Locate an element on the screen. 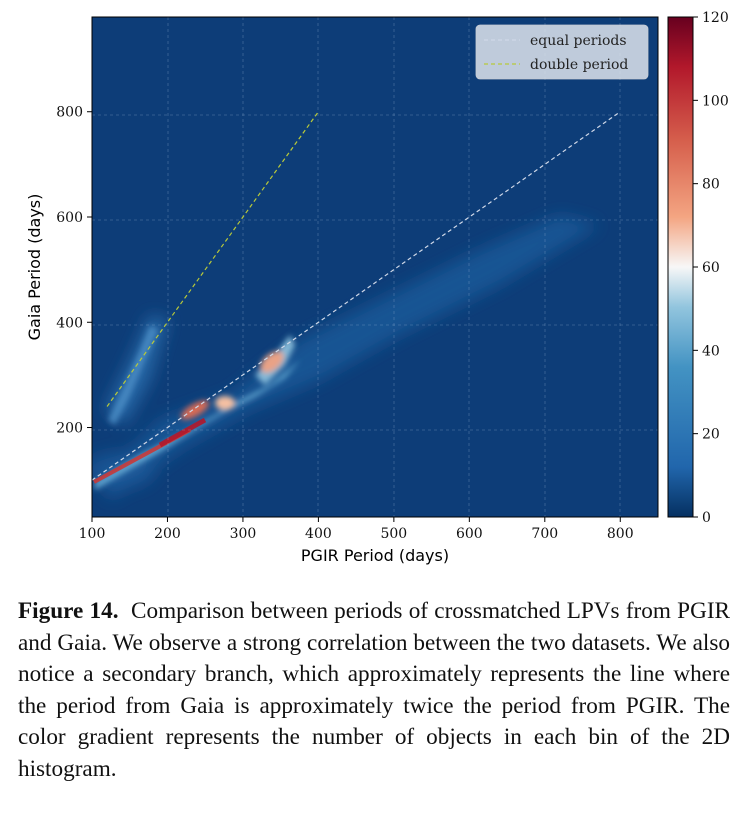  y-tick-label: 400 is located at coordinates (69, 323).